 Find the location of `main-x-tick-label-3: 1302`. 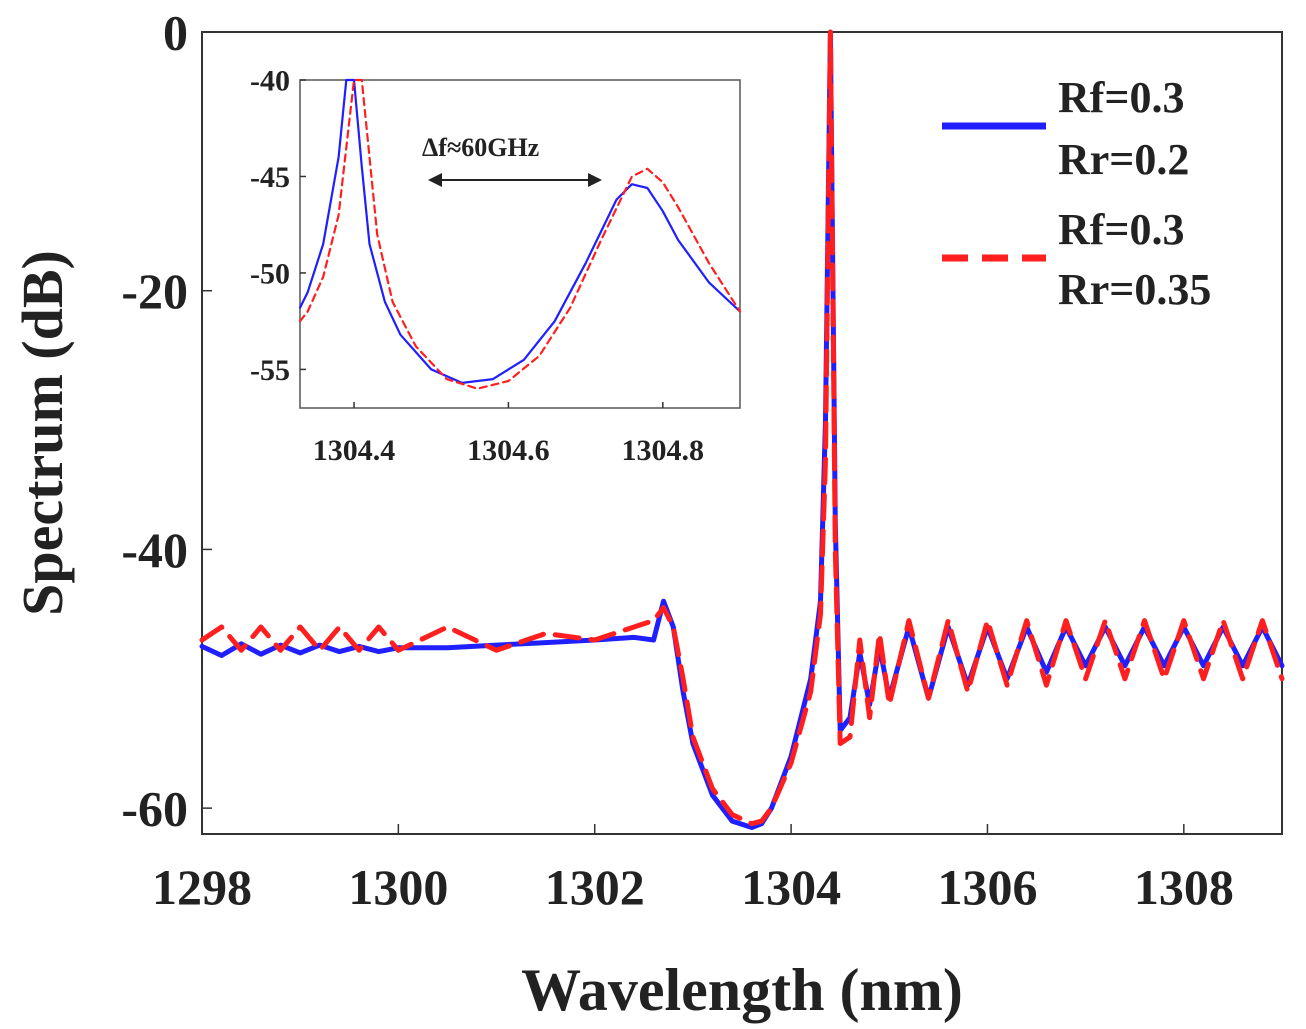

main-x-tick-label-3: 1302 is located at coordinates (595, 887).